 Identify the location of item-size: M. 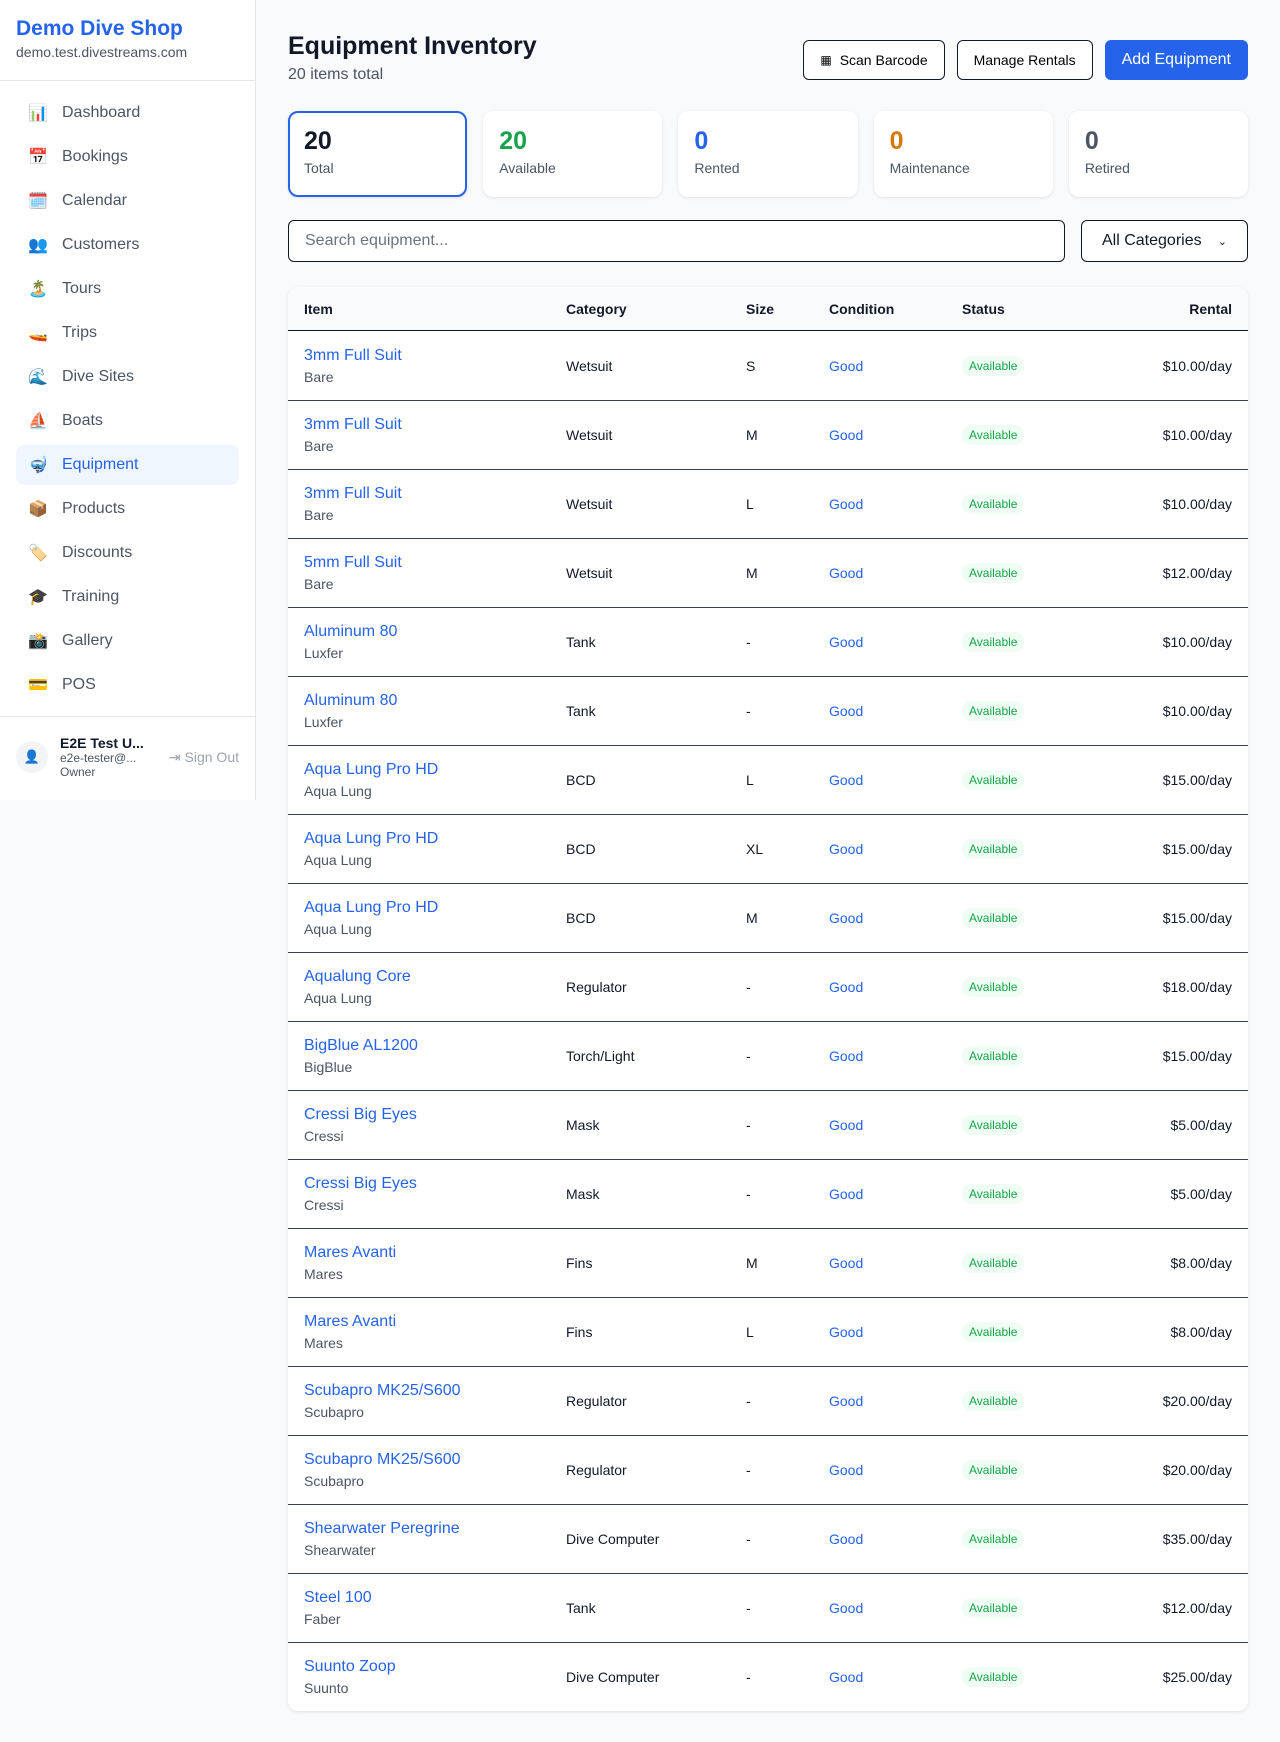
(752, 918).